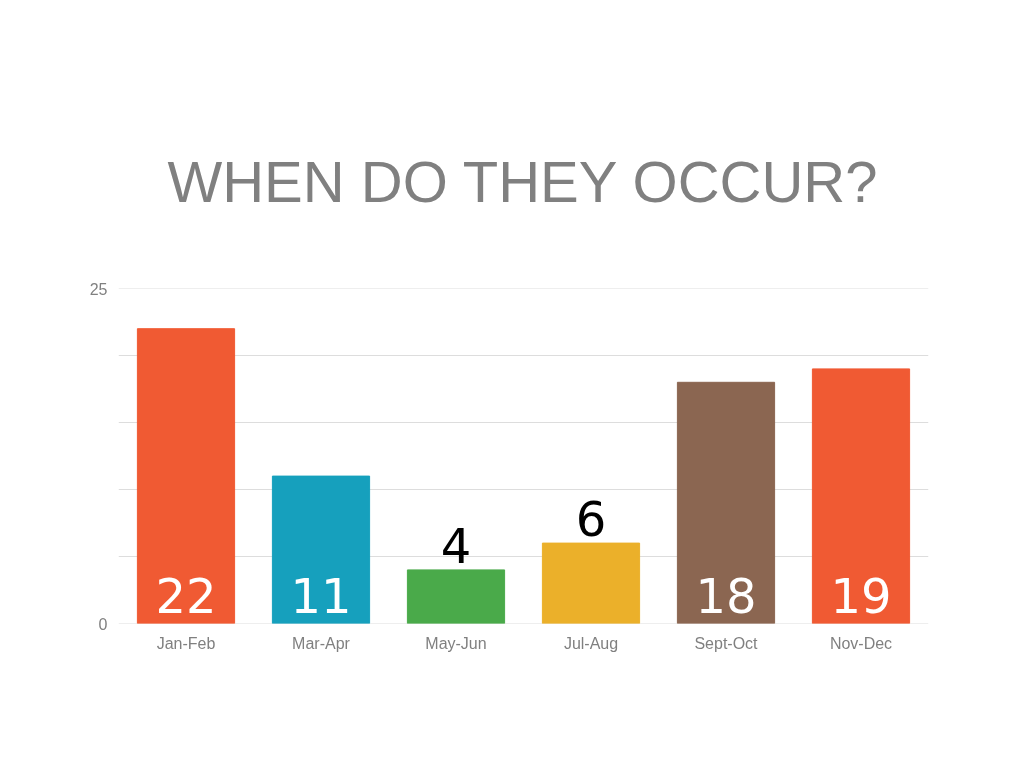  Describe the element at coordinates (726, 596) in the screenshot. I see `data-label: 18` at that location.